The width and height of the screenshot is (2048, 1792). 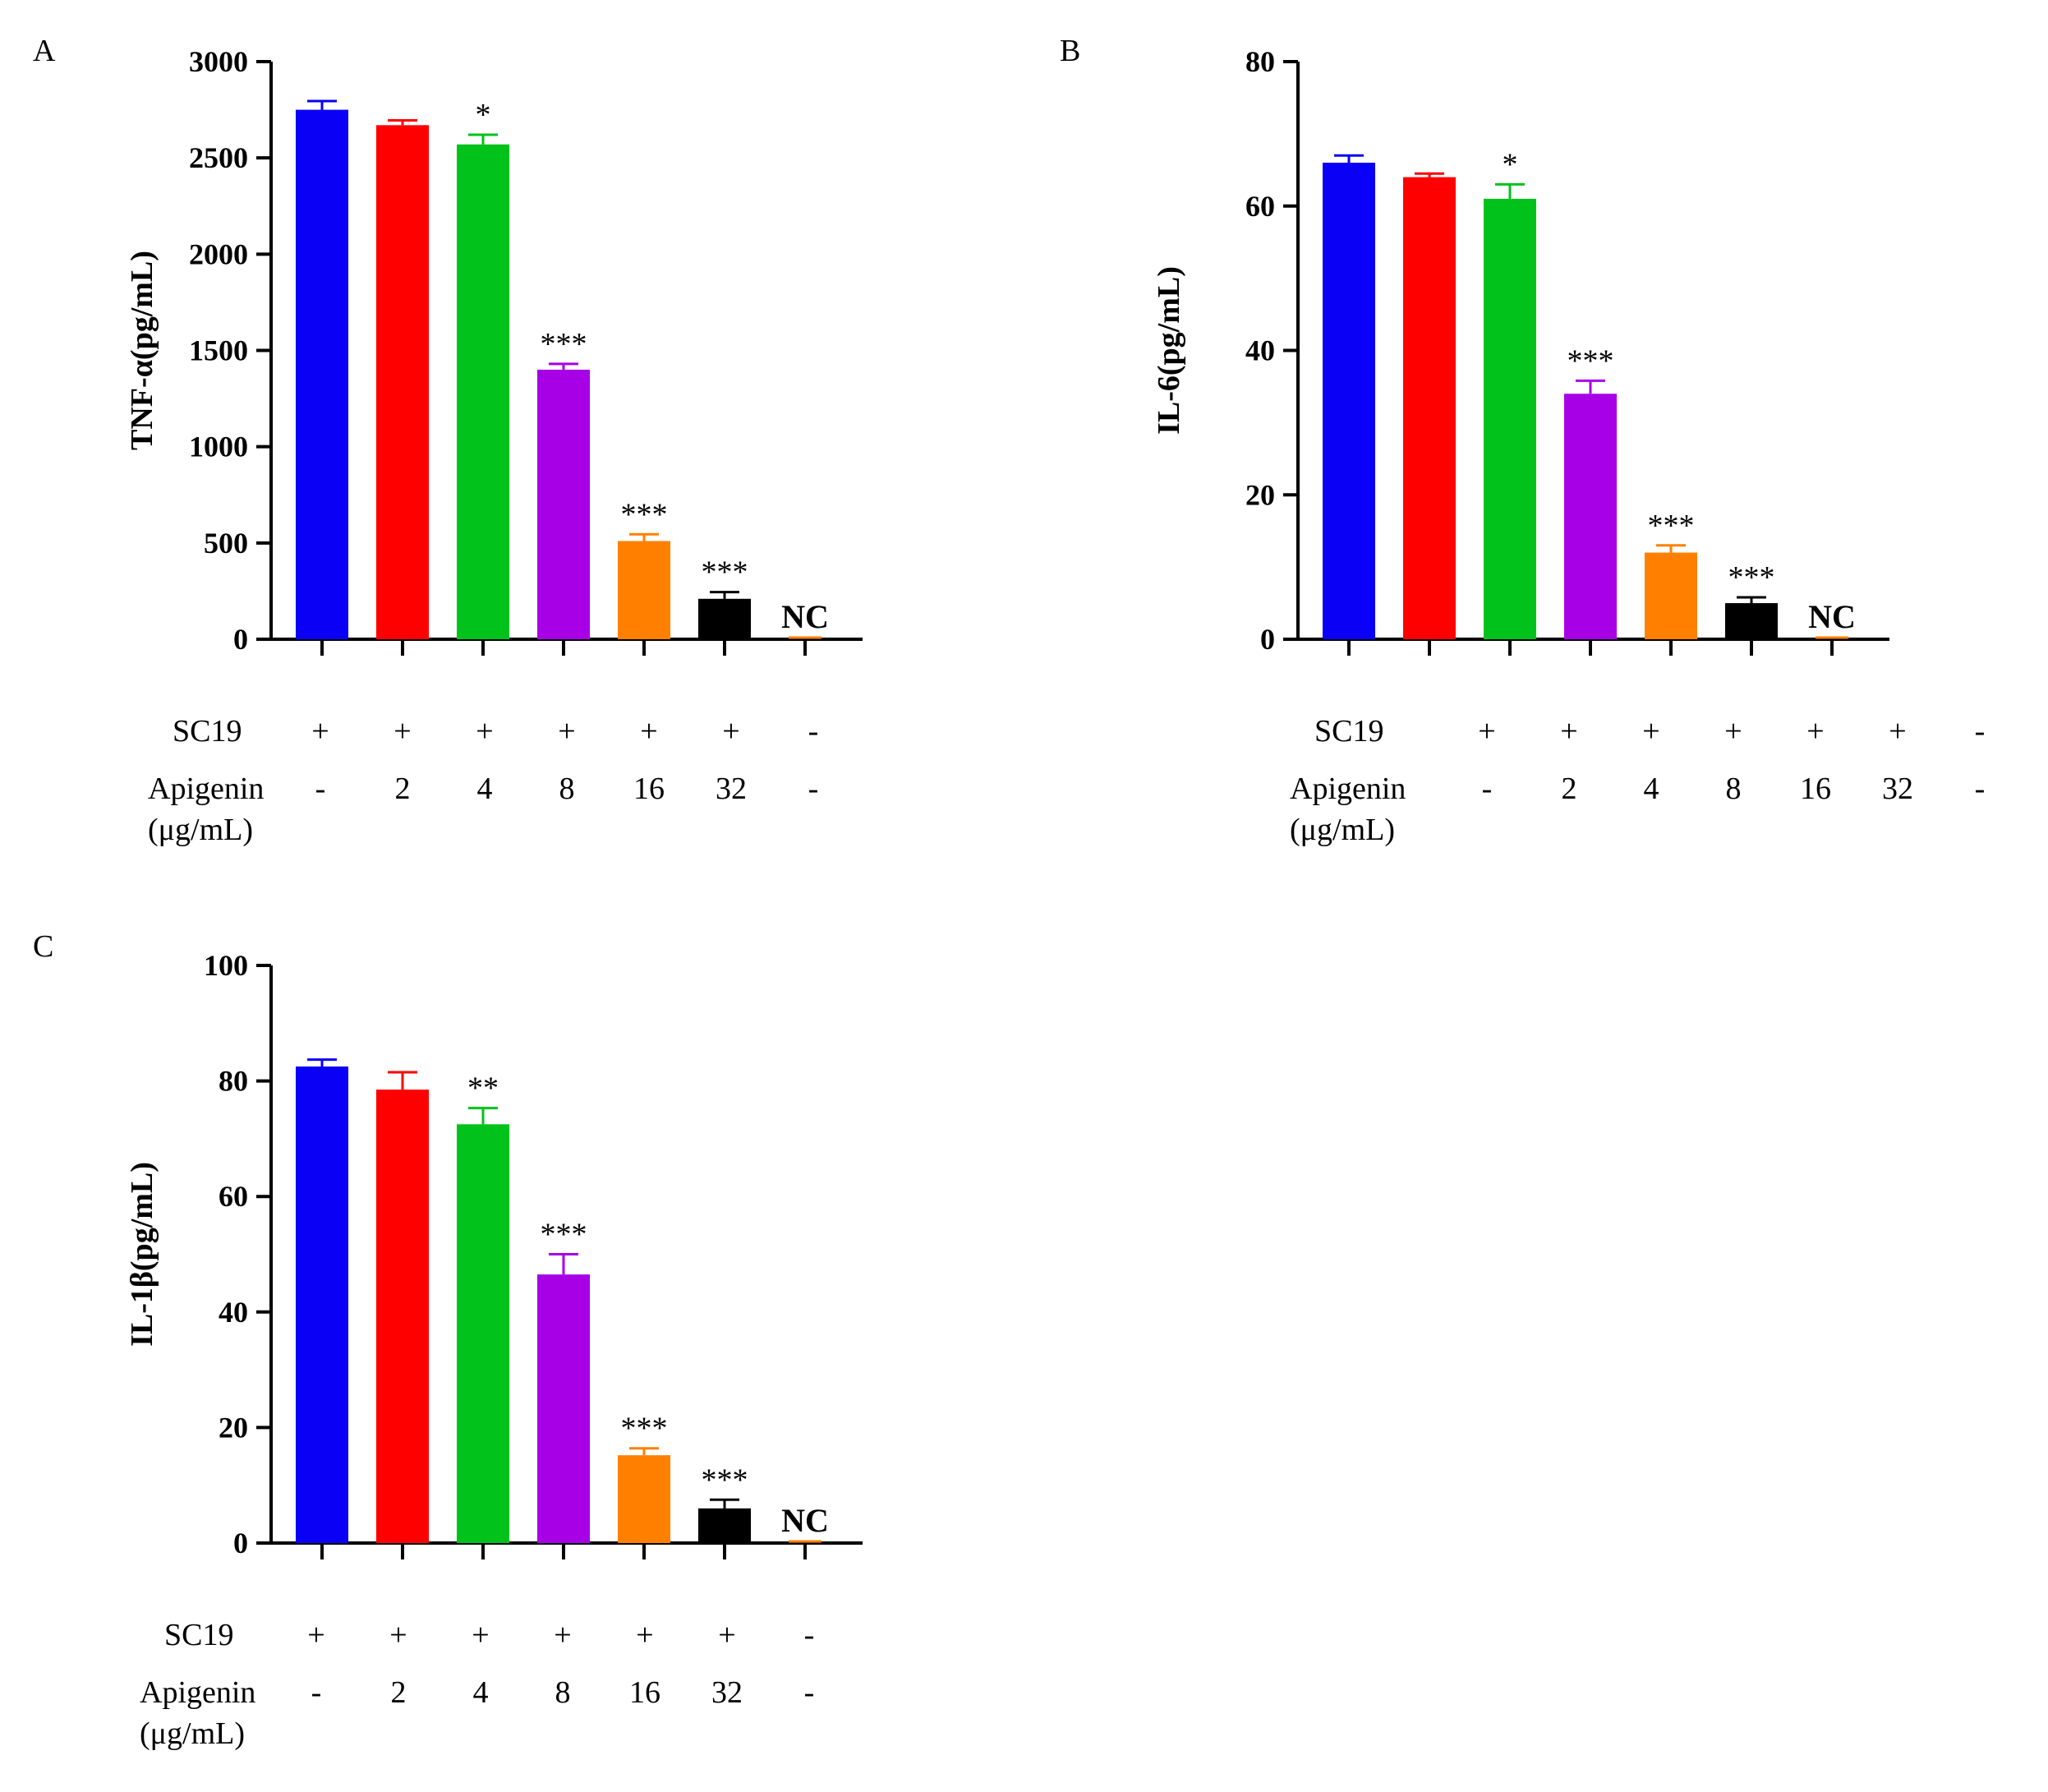 What do you see at coordinates (43, 946) in the screenshot?
I see `panel-letter-c: C` at bounding box center [43, 946].